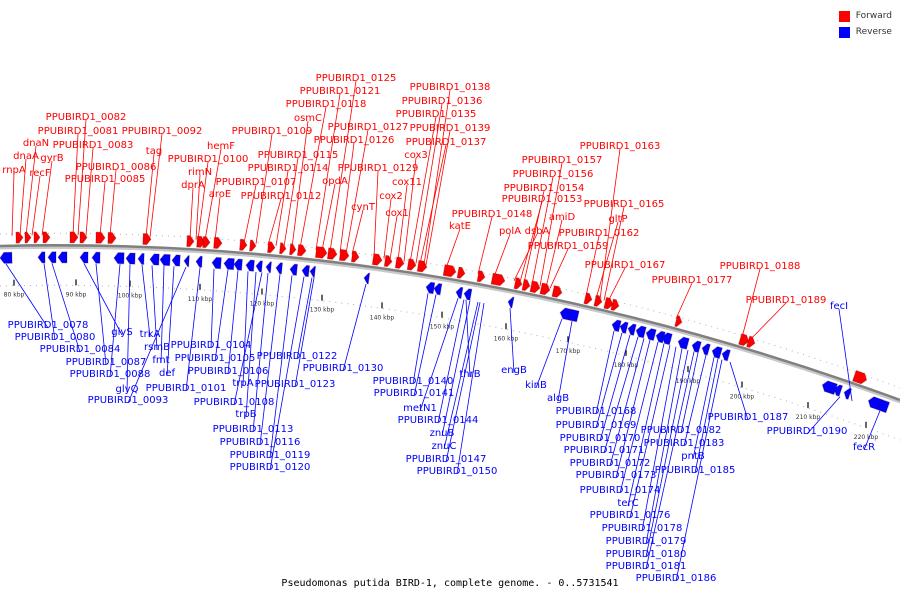 The image size is (900, 600). I want to click on forward-gene-label: PPUBIRD1_0127, so click(368, 127).